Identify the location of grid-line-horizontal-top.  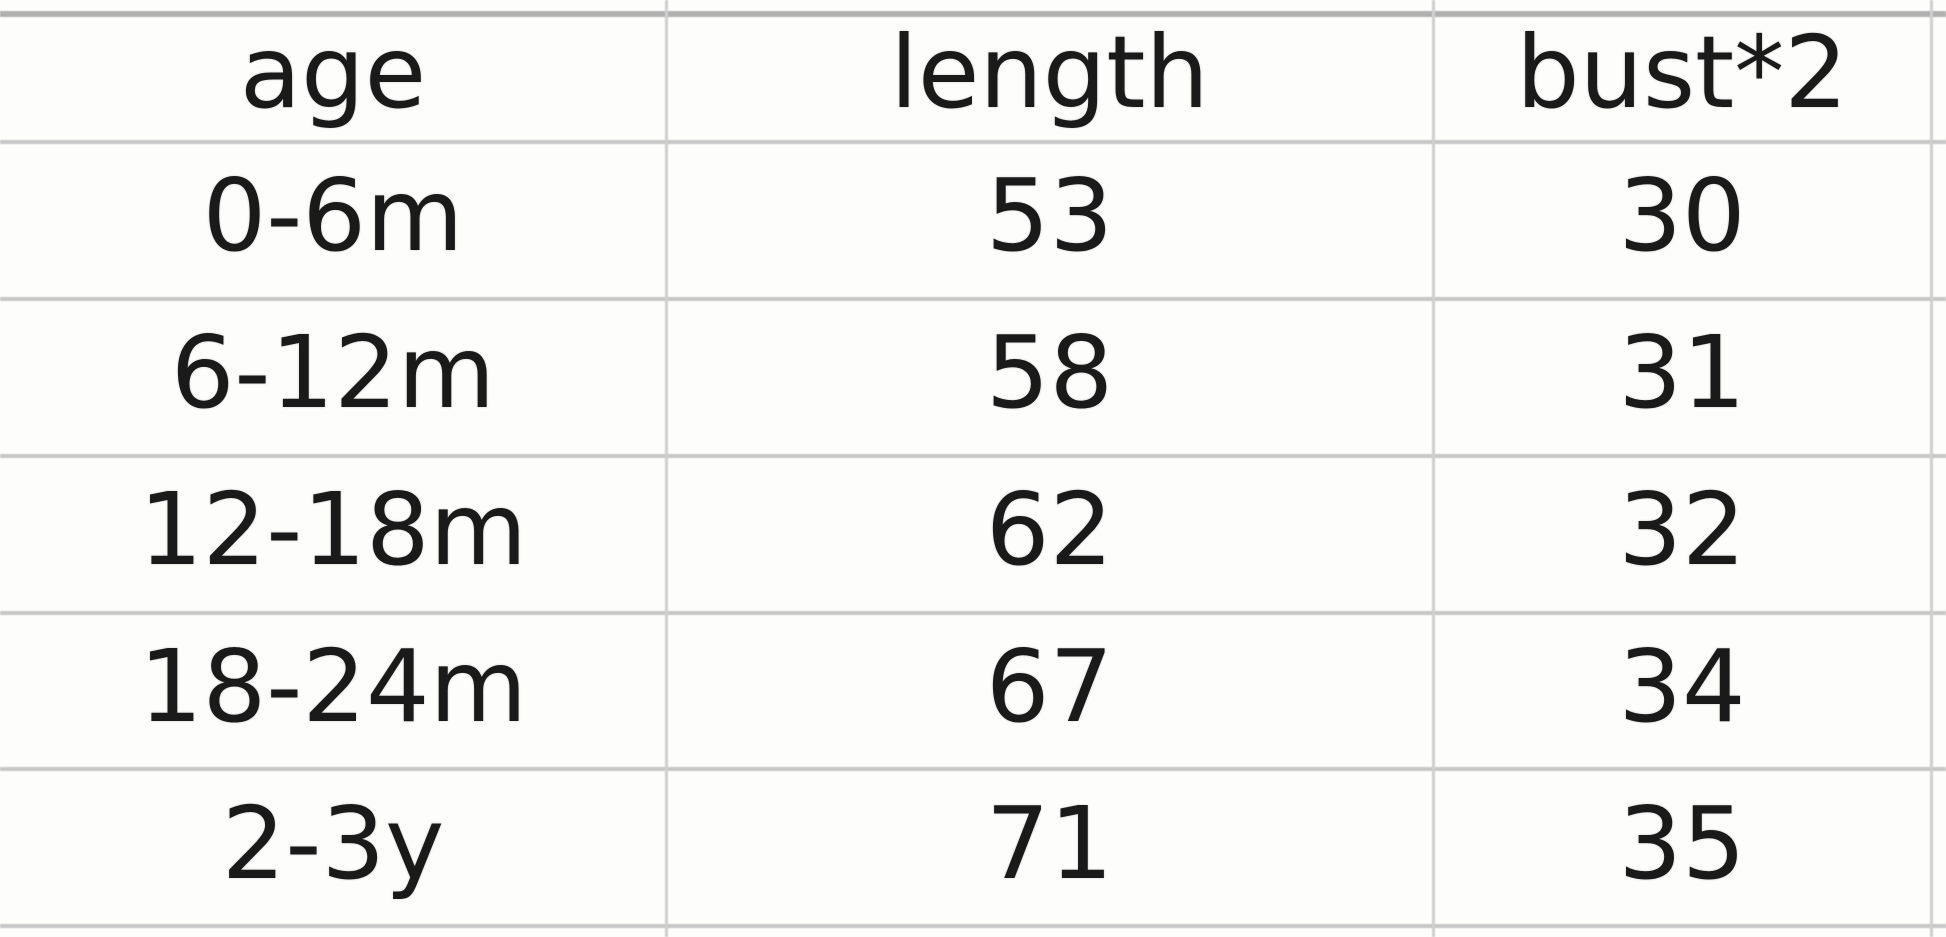
(973, 14).